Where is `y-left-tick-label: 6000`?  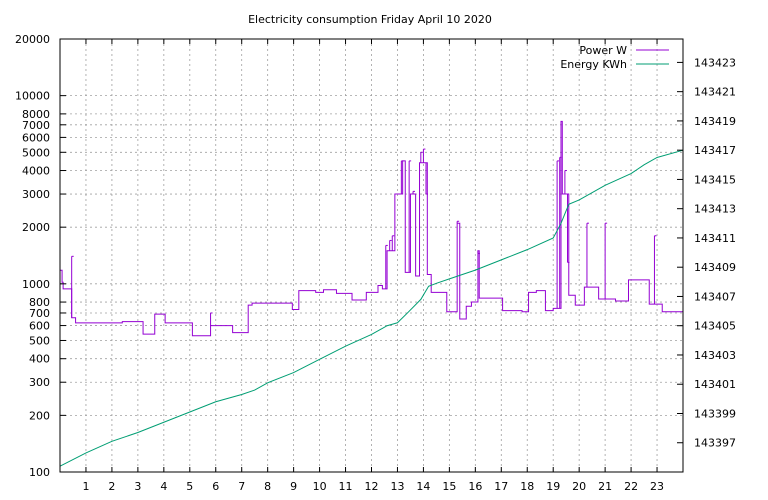
y-left-tick-label: 6000 is located at coordinates (36, 137).